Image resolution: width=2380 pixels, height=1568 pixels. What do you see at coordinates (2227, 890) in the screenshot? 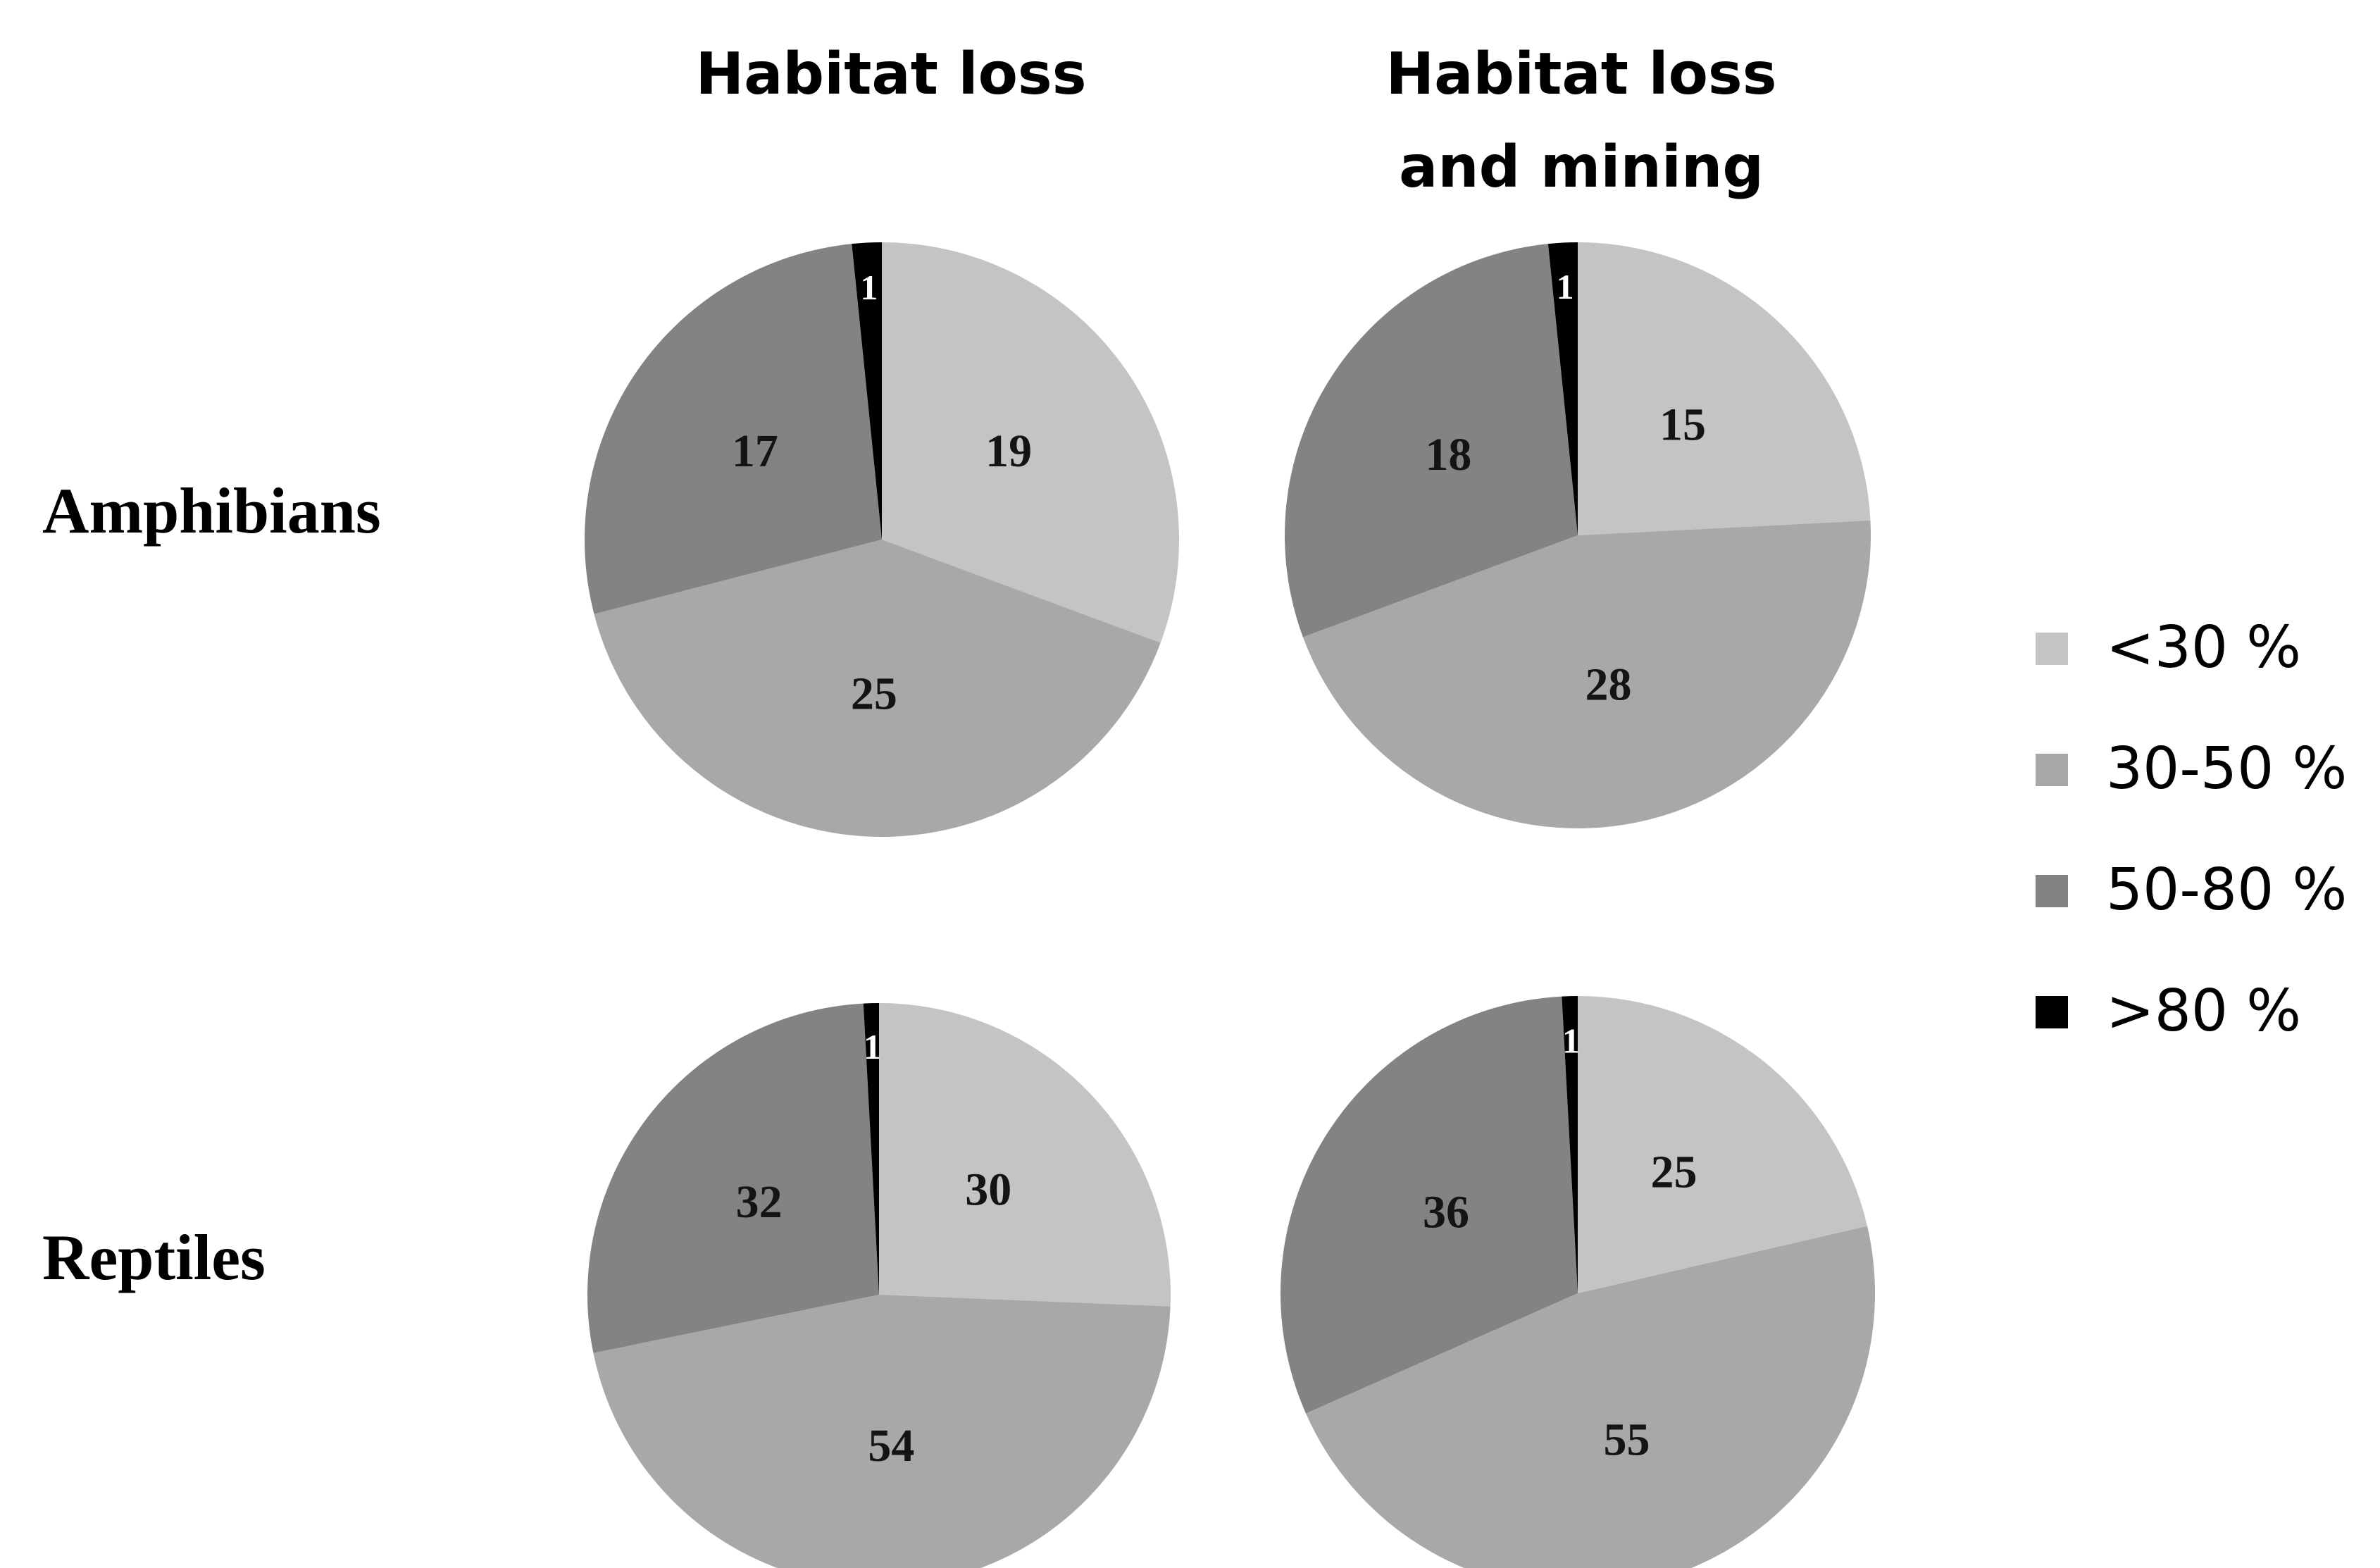
I see `legend-label: 50-80 %` at bounding box center [2227, 890].